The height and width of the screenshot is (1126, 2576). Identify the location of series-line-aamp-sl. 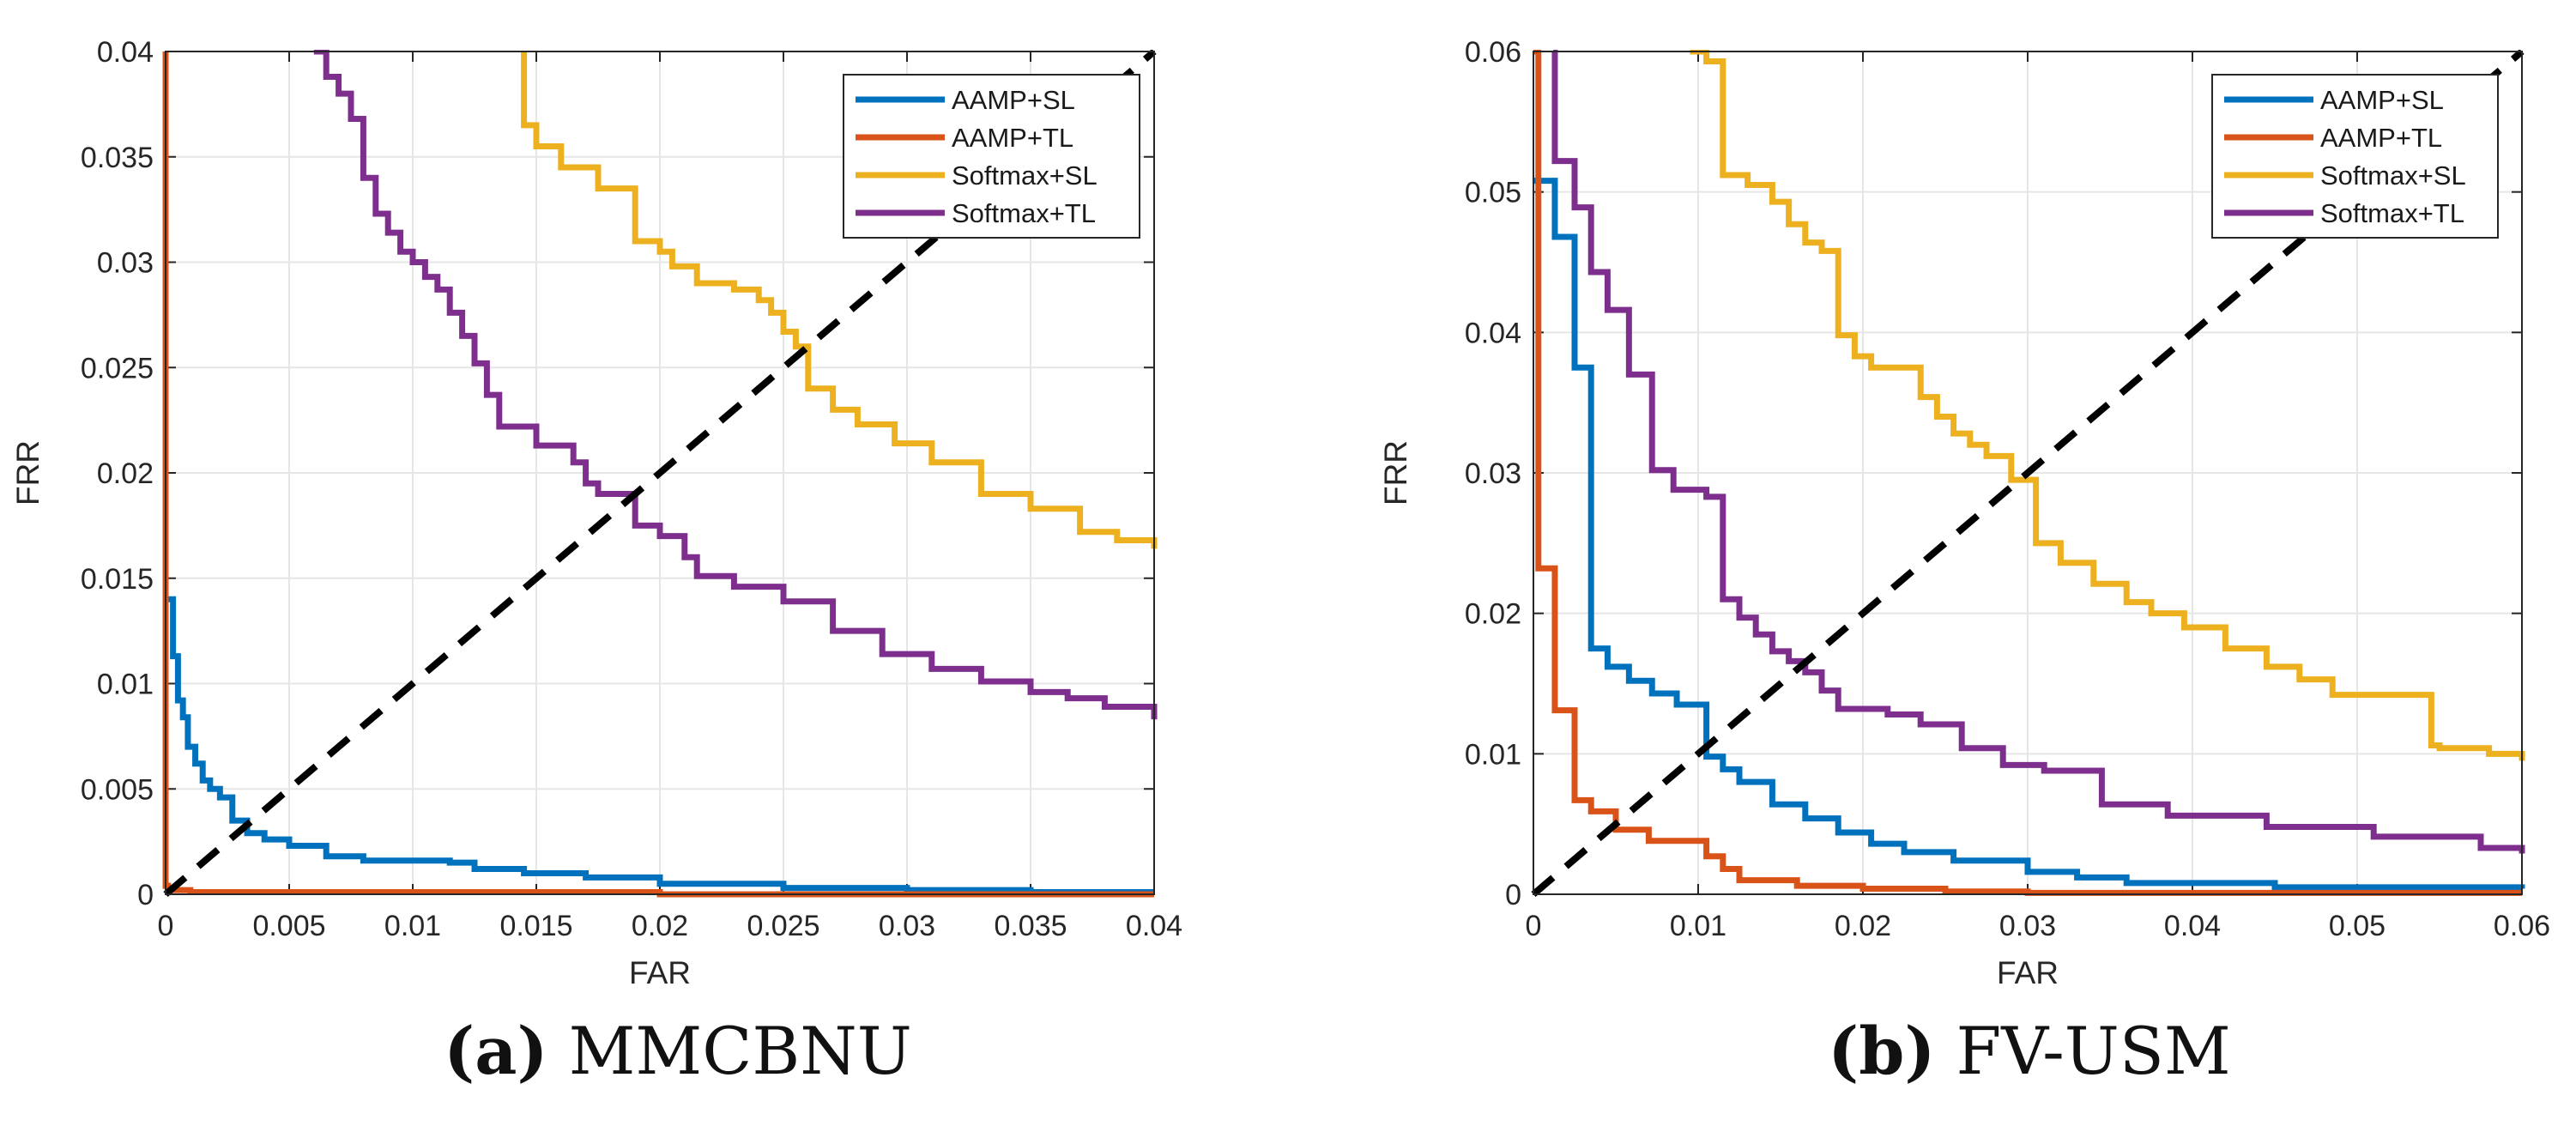
(660, 746).